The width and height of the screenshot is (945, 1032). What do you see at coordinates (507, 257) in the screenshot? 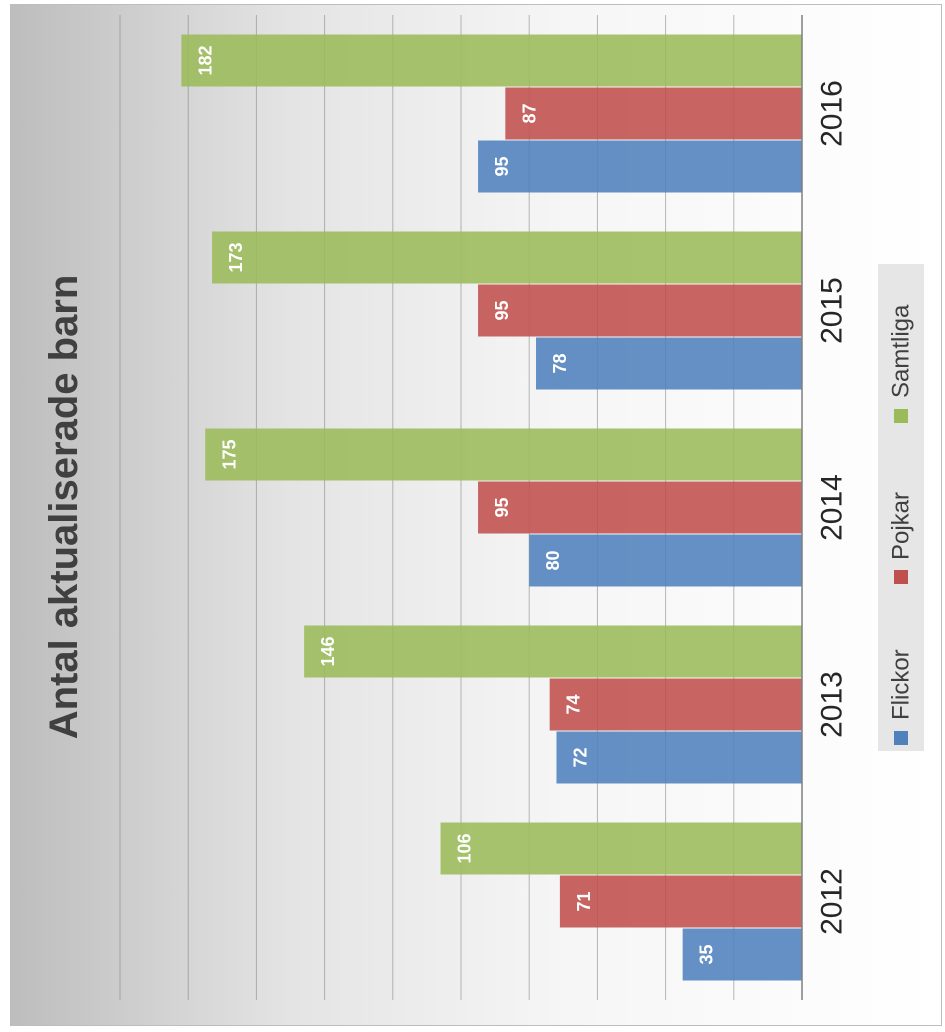
I see `bar-samtliga-2015` at bounding box center [507, 257].